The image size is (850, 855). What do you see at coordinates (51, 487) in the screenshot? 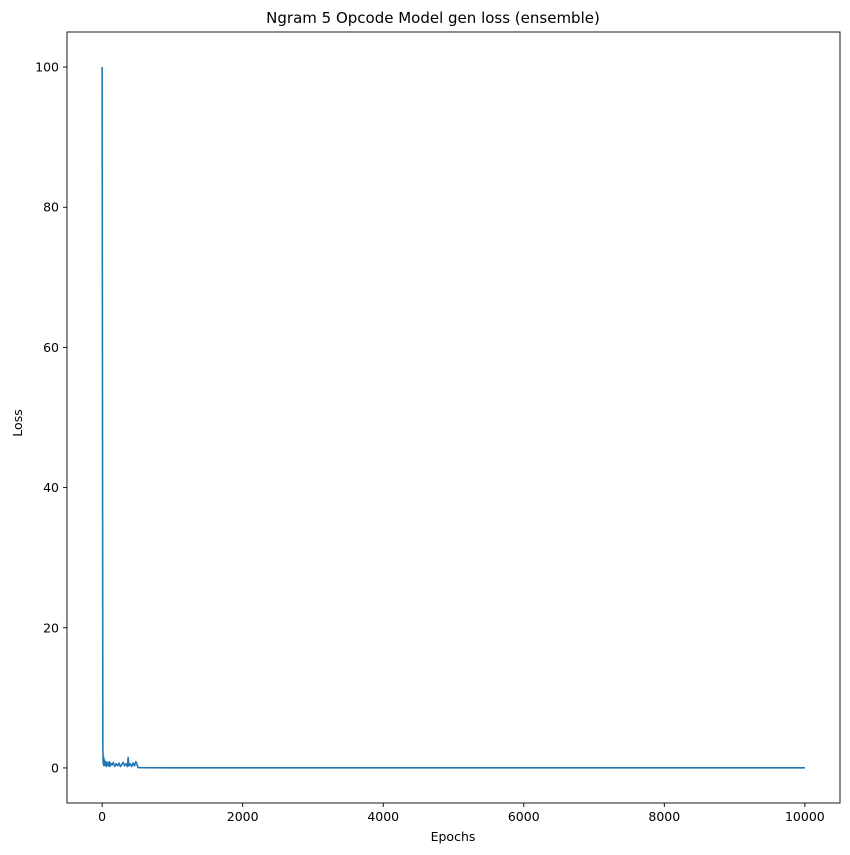
I see `y-tick-label: 40` at bounding box center [51, 487].